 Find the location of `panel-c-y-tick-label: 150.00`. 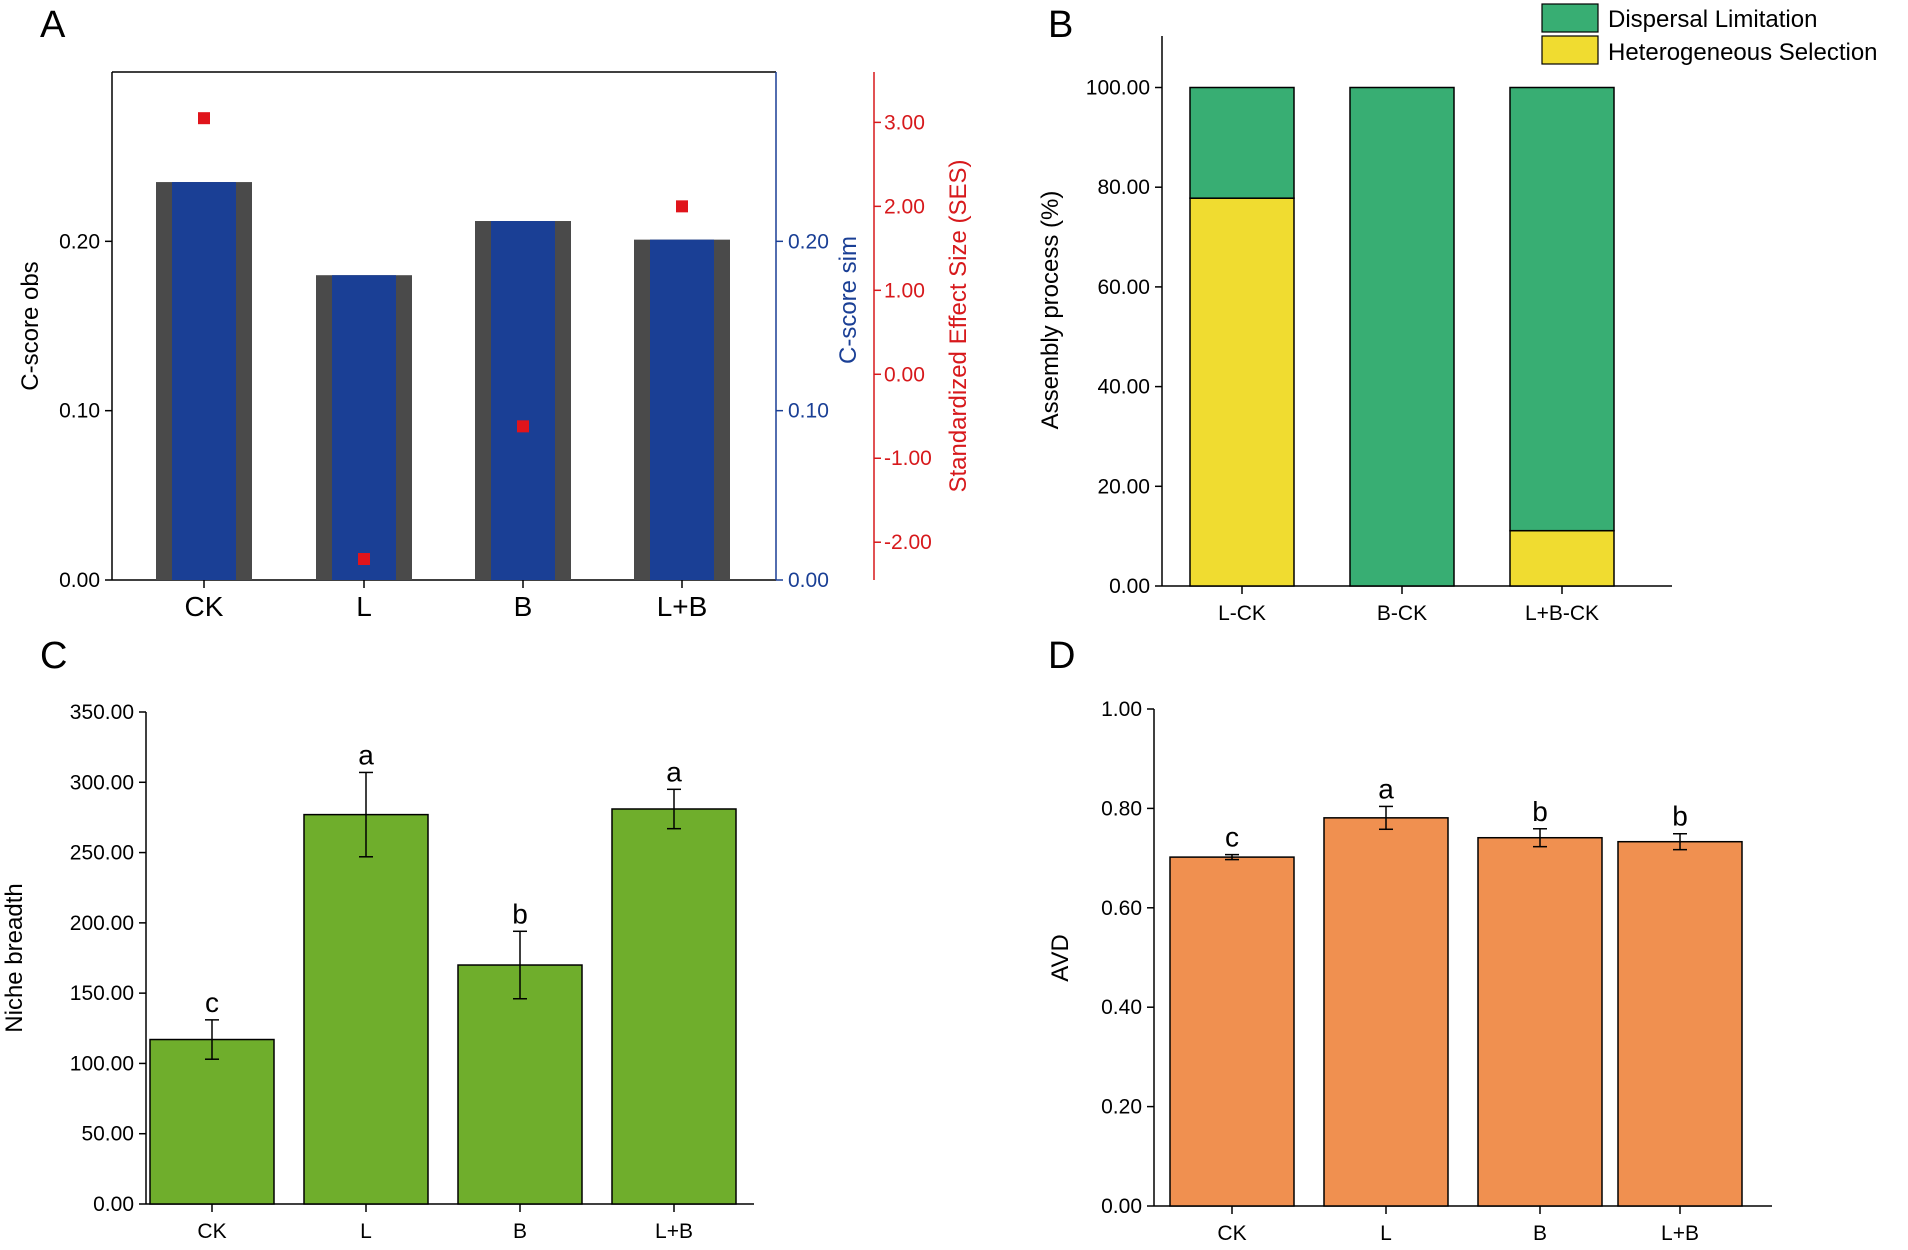

panel-c-y-tick-label: 150.00 is located at coordinates (102, 993).